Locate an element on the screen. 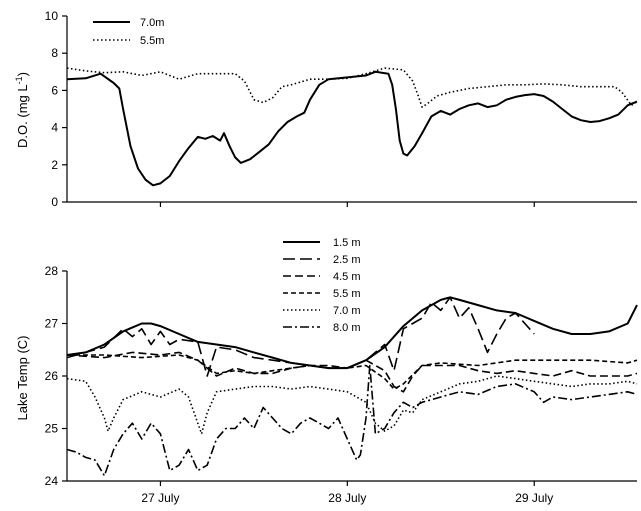  y-tick-label: 28 is located at coordinates (52, 271).